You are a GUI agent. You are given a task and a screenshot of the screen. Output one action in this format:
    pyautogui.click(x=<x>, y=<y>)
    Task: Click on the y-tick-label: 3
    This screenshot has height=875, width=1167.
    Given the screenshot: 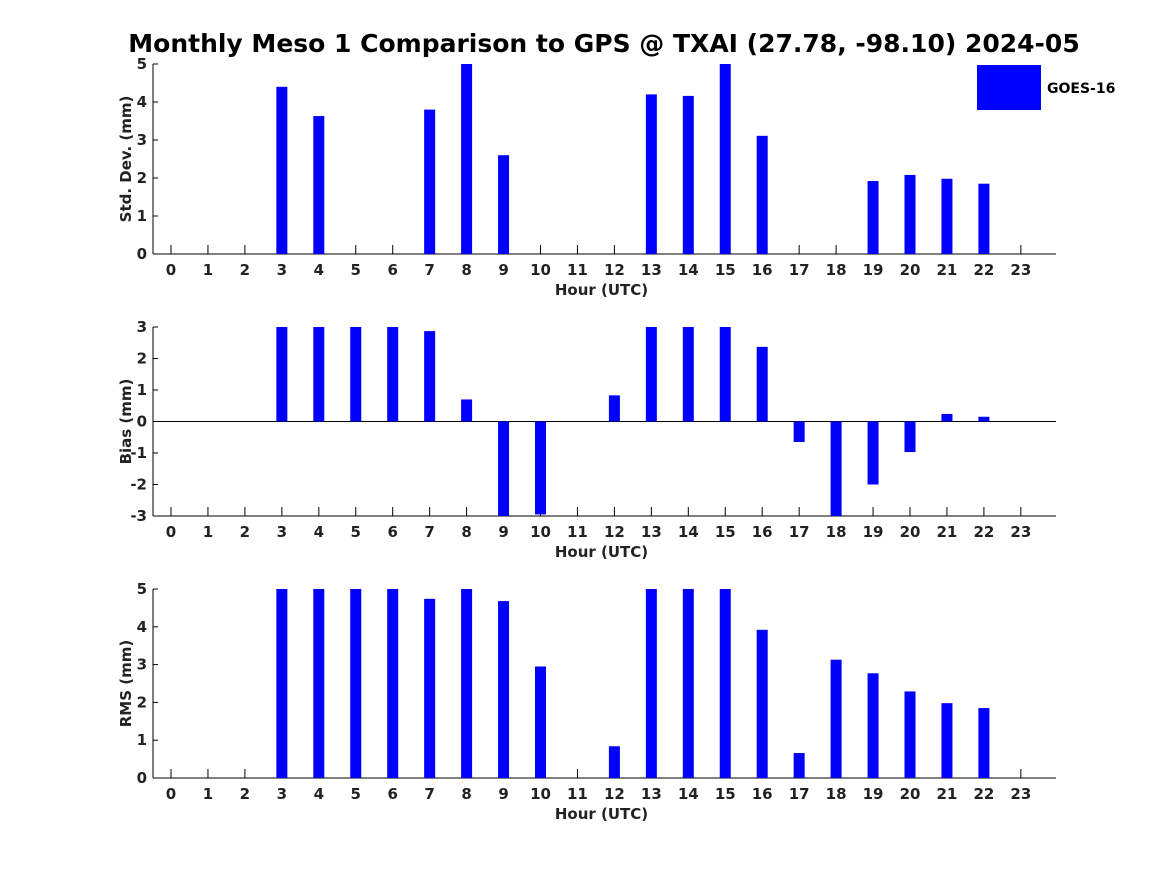 What is the action you would take?
    pyautogui.click(x=142, y=665)
    